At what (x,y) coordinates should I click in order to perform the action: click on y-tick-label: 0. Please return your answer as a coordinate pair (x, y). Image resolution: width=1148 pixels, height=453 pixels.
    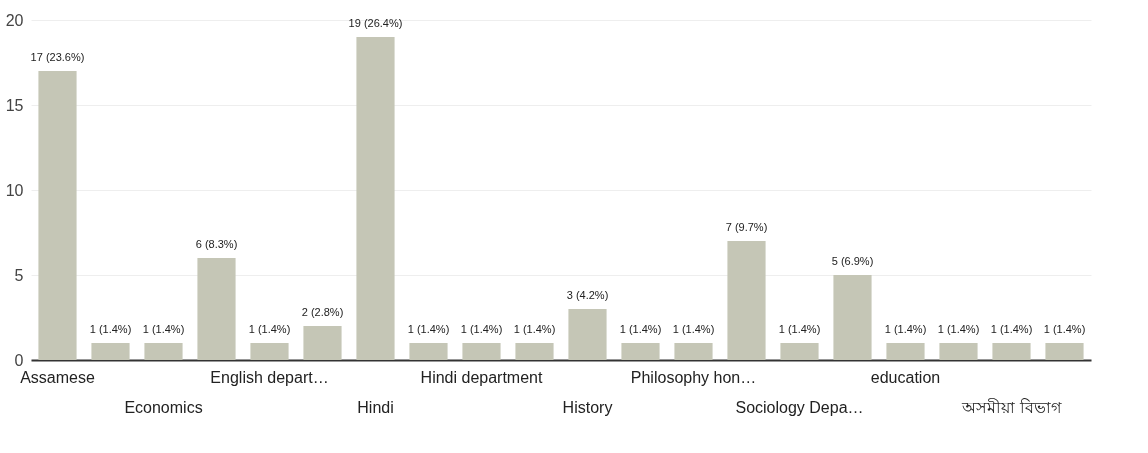
    Looking at the image, I should click on (19, 360).